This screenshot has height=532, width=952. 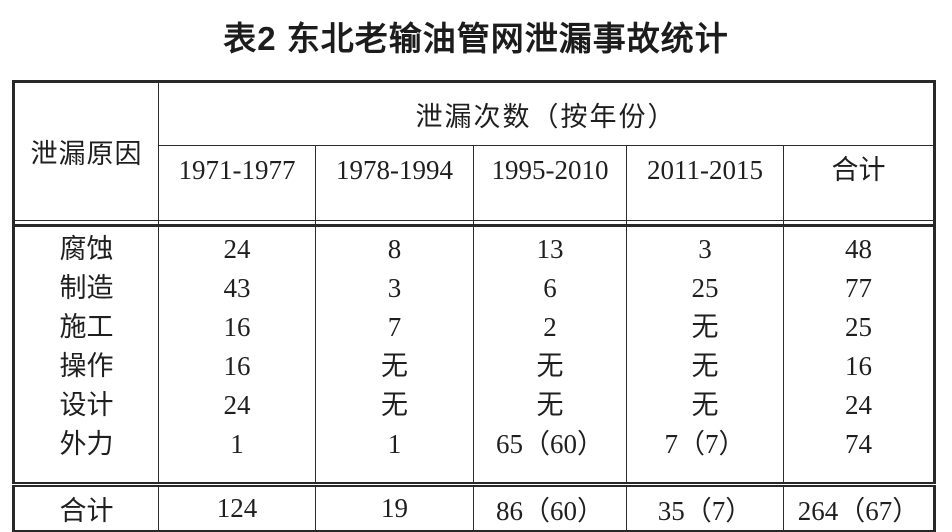 What do you see at coordinates (86, 151) in the screenshot?
I see `corner-header-cell: 泄漏原因` at bounding box center [86, 151].